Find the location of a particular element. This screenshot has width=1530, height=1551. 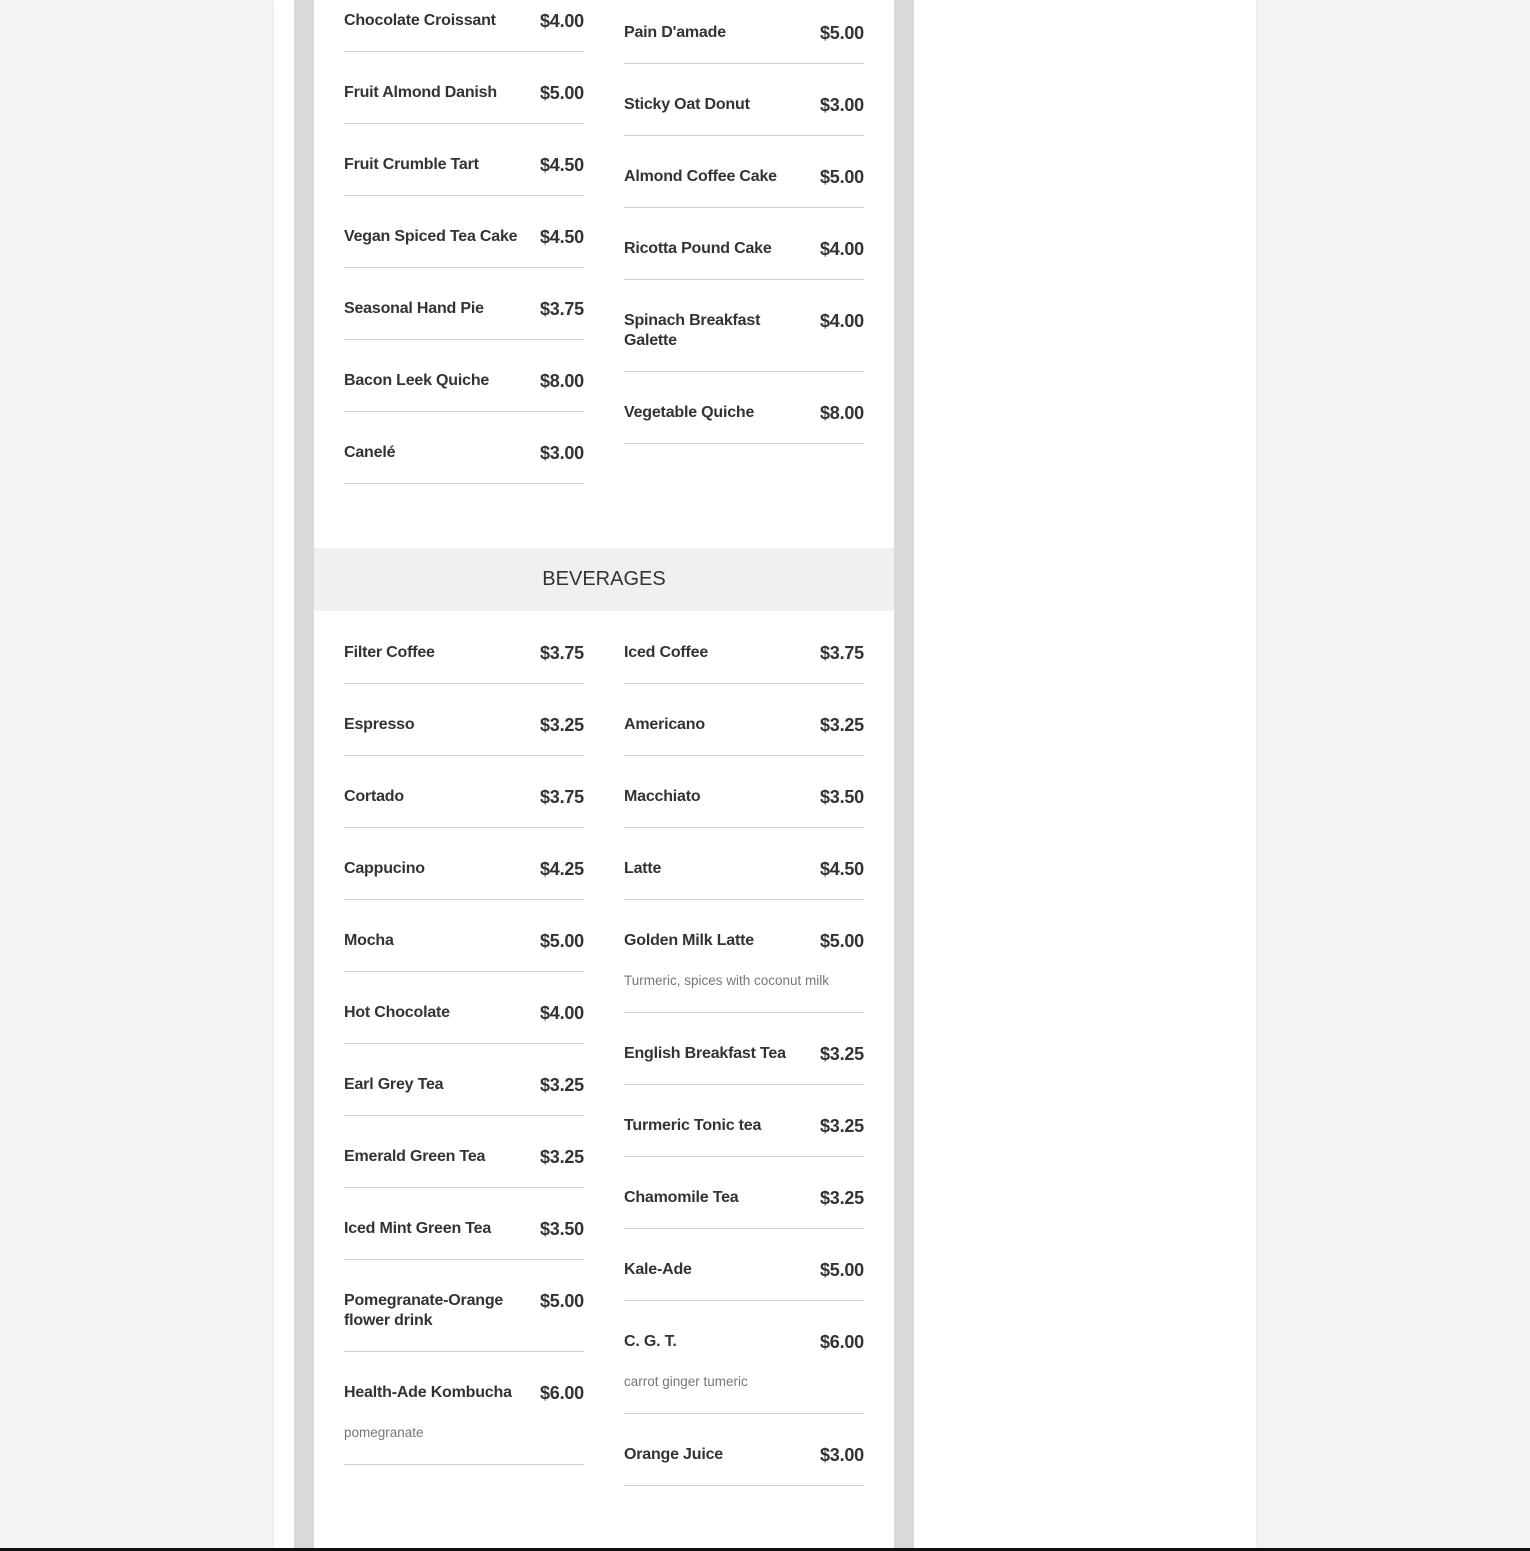

menu-item-name: Cortado is located at coordinates (374, 796).